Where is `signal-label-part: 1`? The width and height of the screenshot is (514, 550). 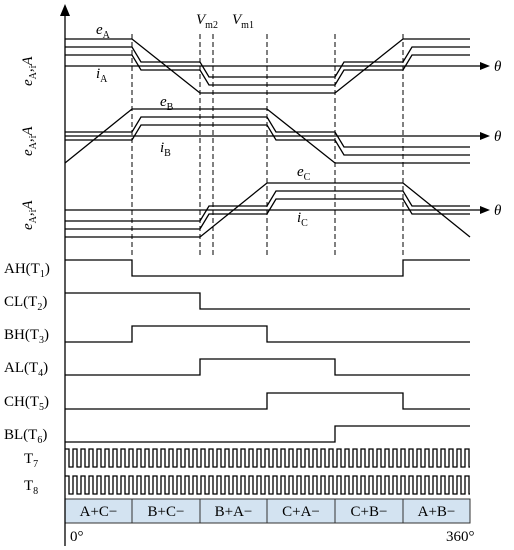
signal-label-part: 1 is located at coordinates (42, 274).